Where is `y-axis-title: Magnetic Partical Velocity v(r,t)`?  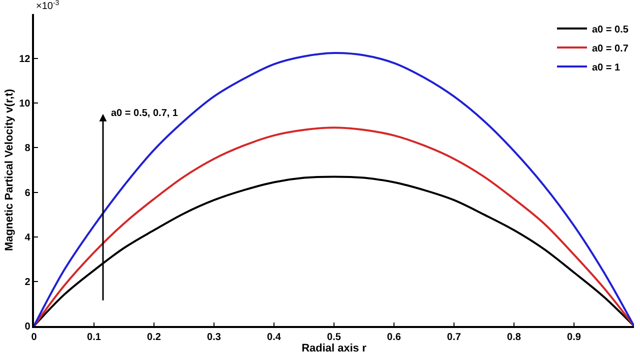
y-axis-title: Magnetic Partical Velocity v(r,t) is located at coordinates (9, 170).